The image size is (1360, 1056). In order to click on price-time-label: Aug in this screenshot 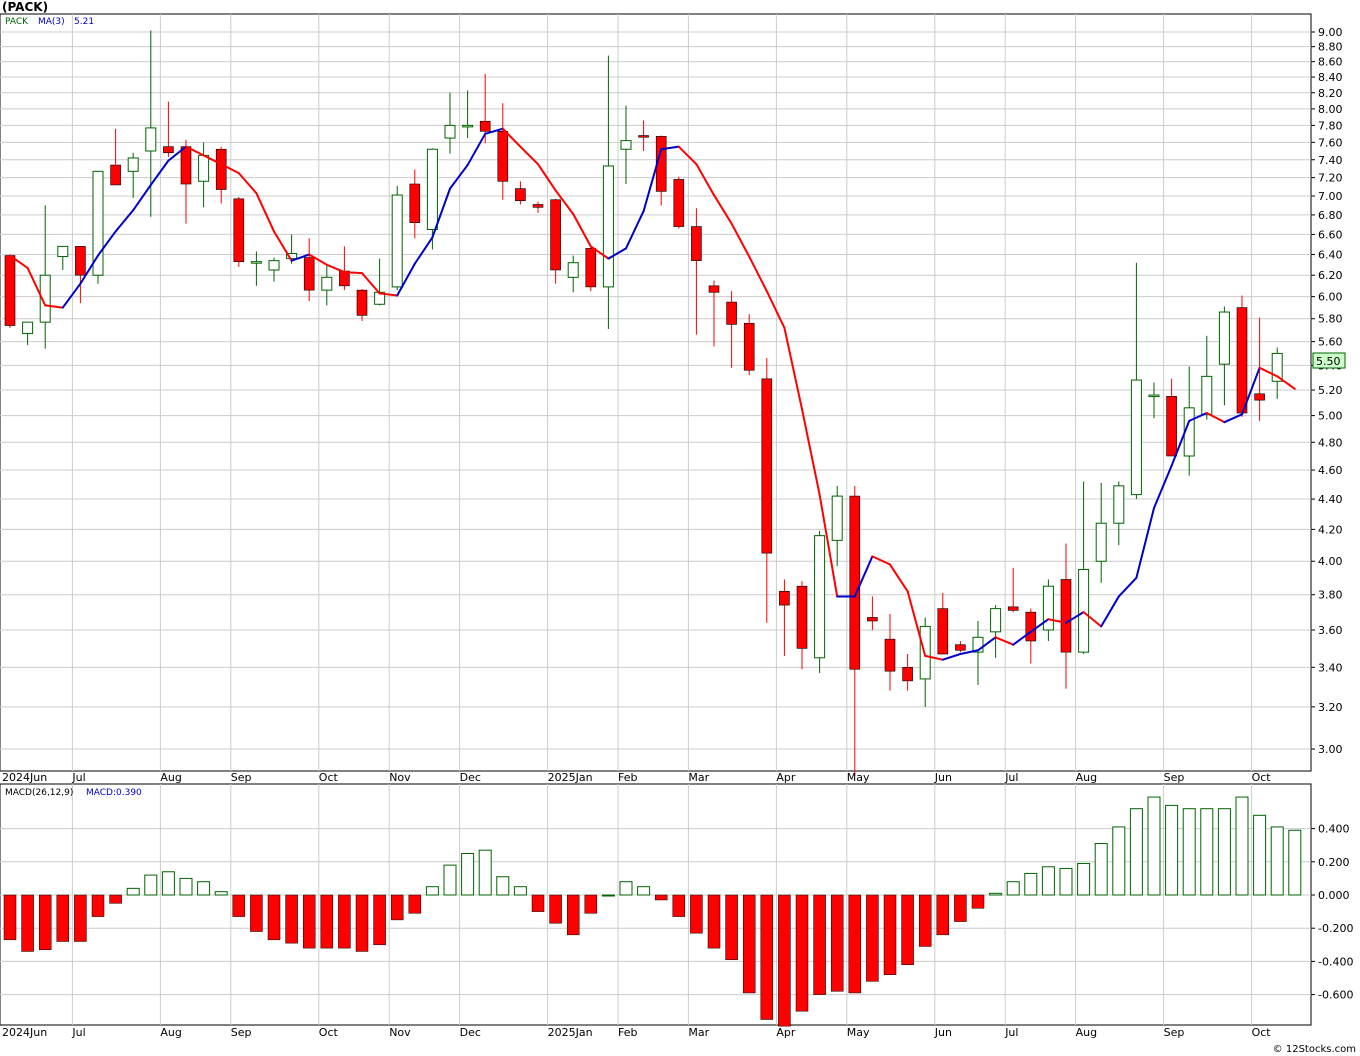, I will do `click(170, 777)`.